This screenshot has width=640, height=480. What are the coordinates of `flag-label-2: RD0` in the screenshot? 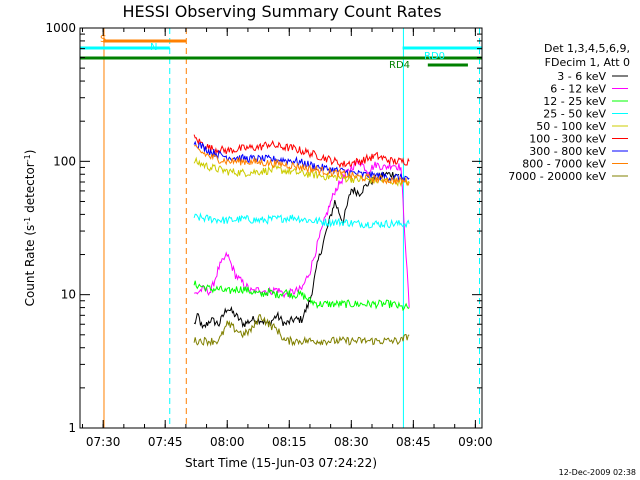 It's located at (434, 56).